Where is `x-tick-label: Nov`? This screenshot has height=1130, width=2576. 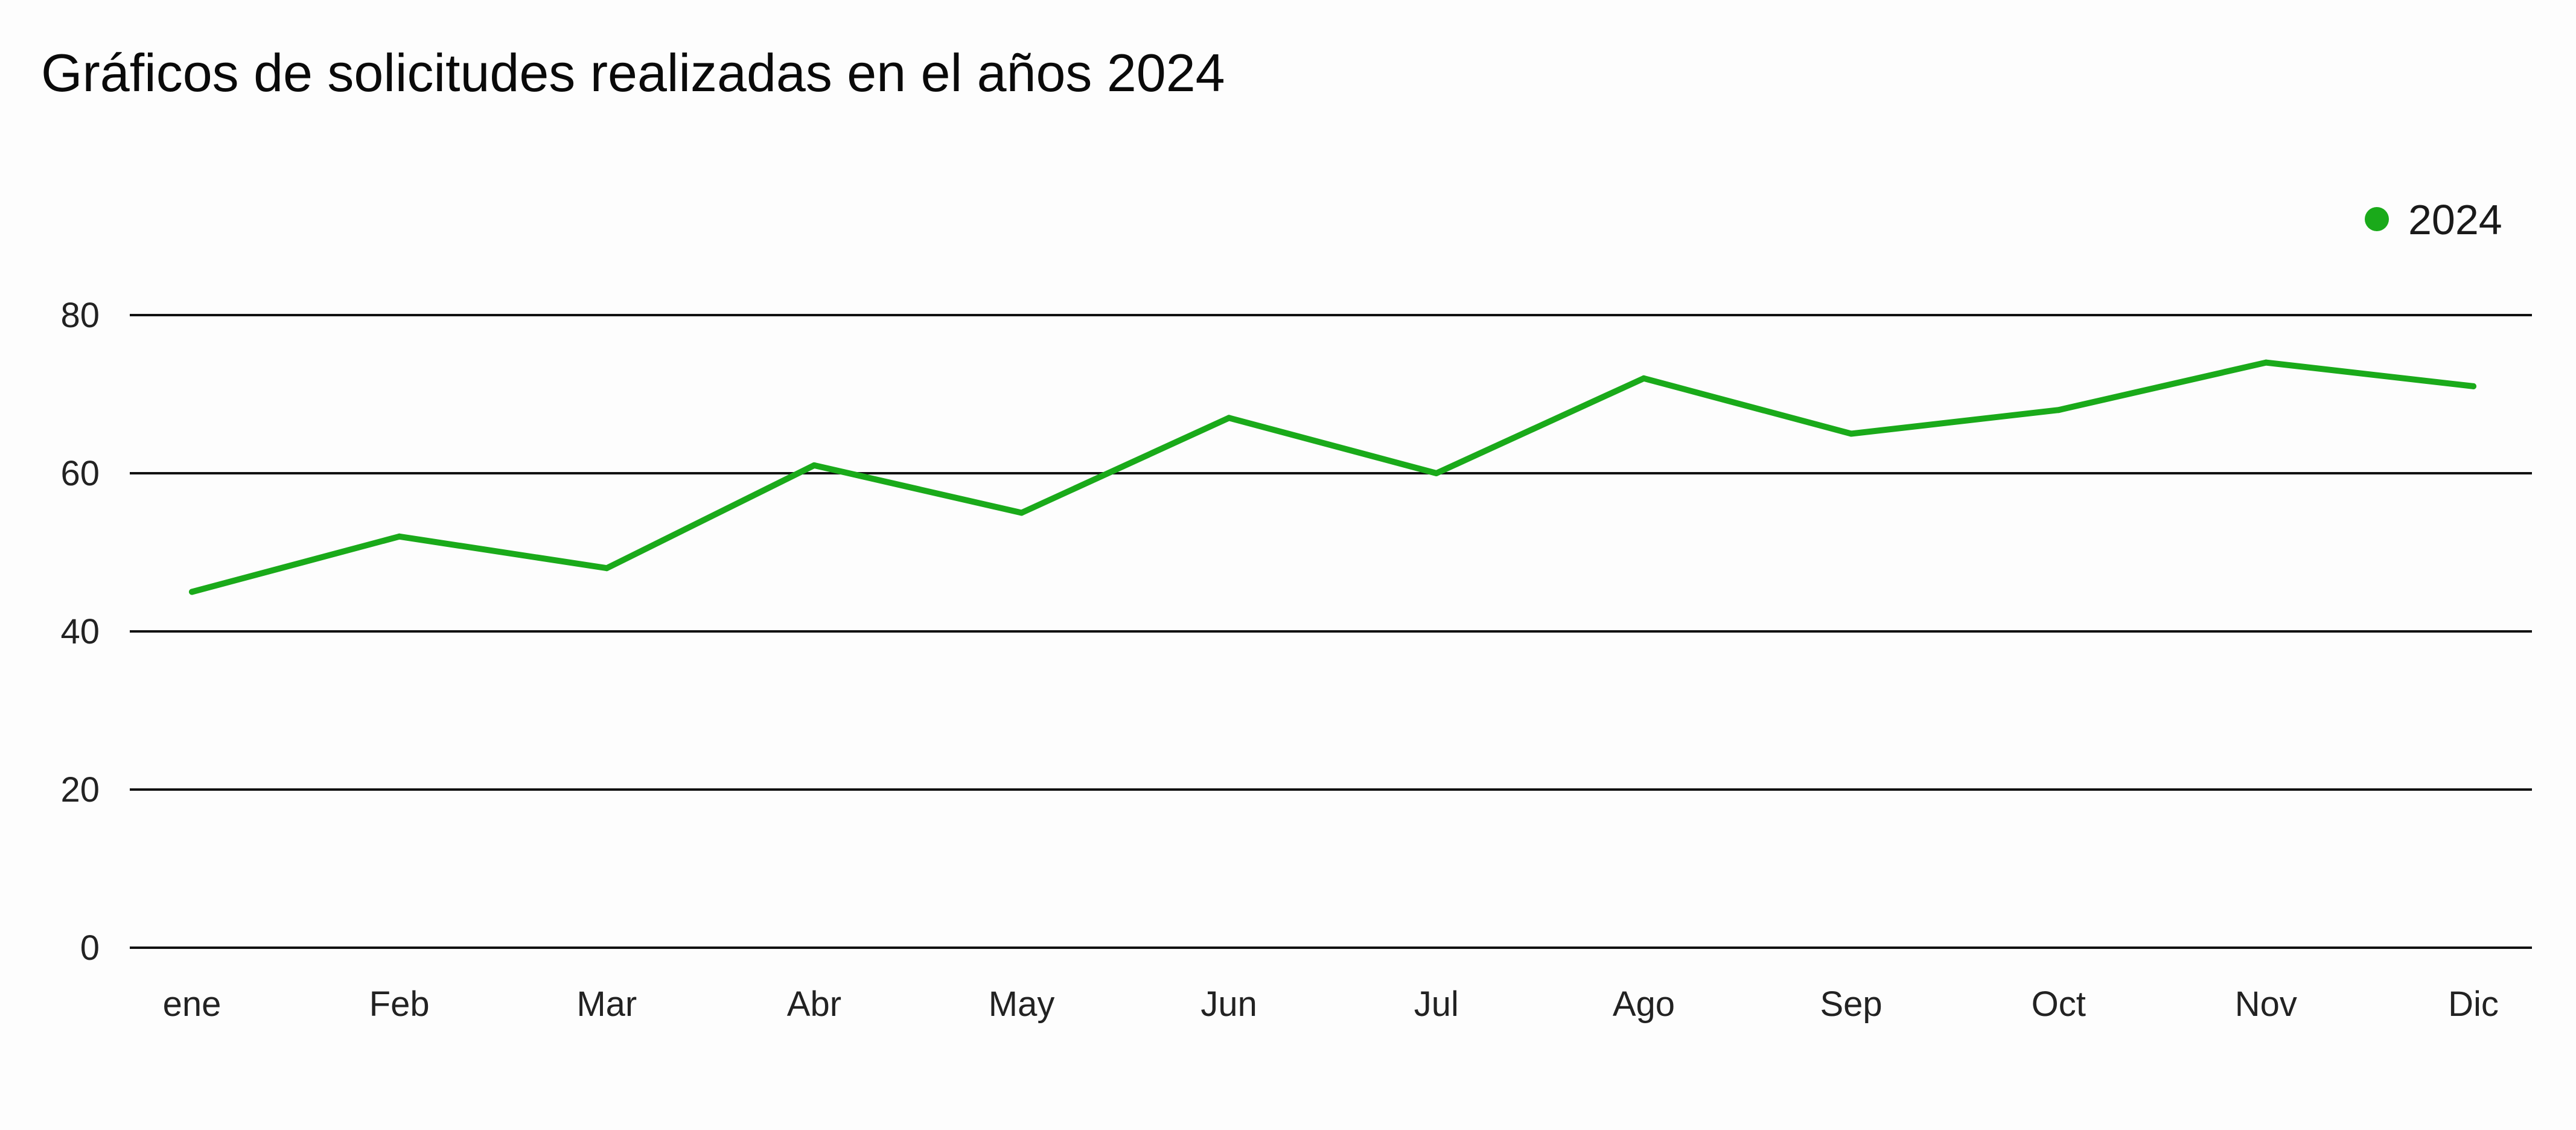
x-tick-label: Nov is located at coordinates (2266, 1004).